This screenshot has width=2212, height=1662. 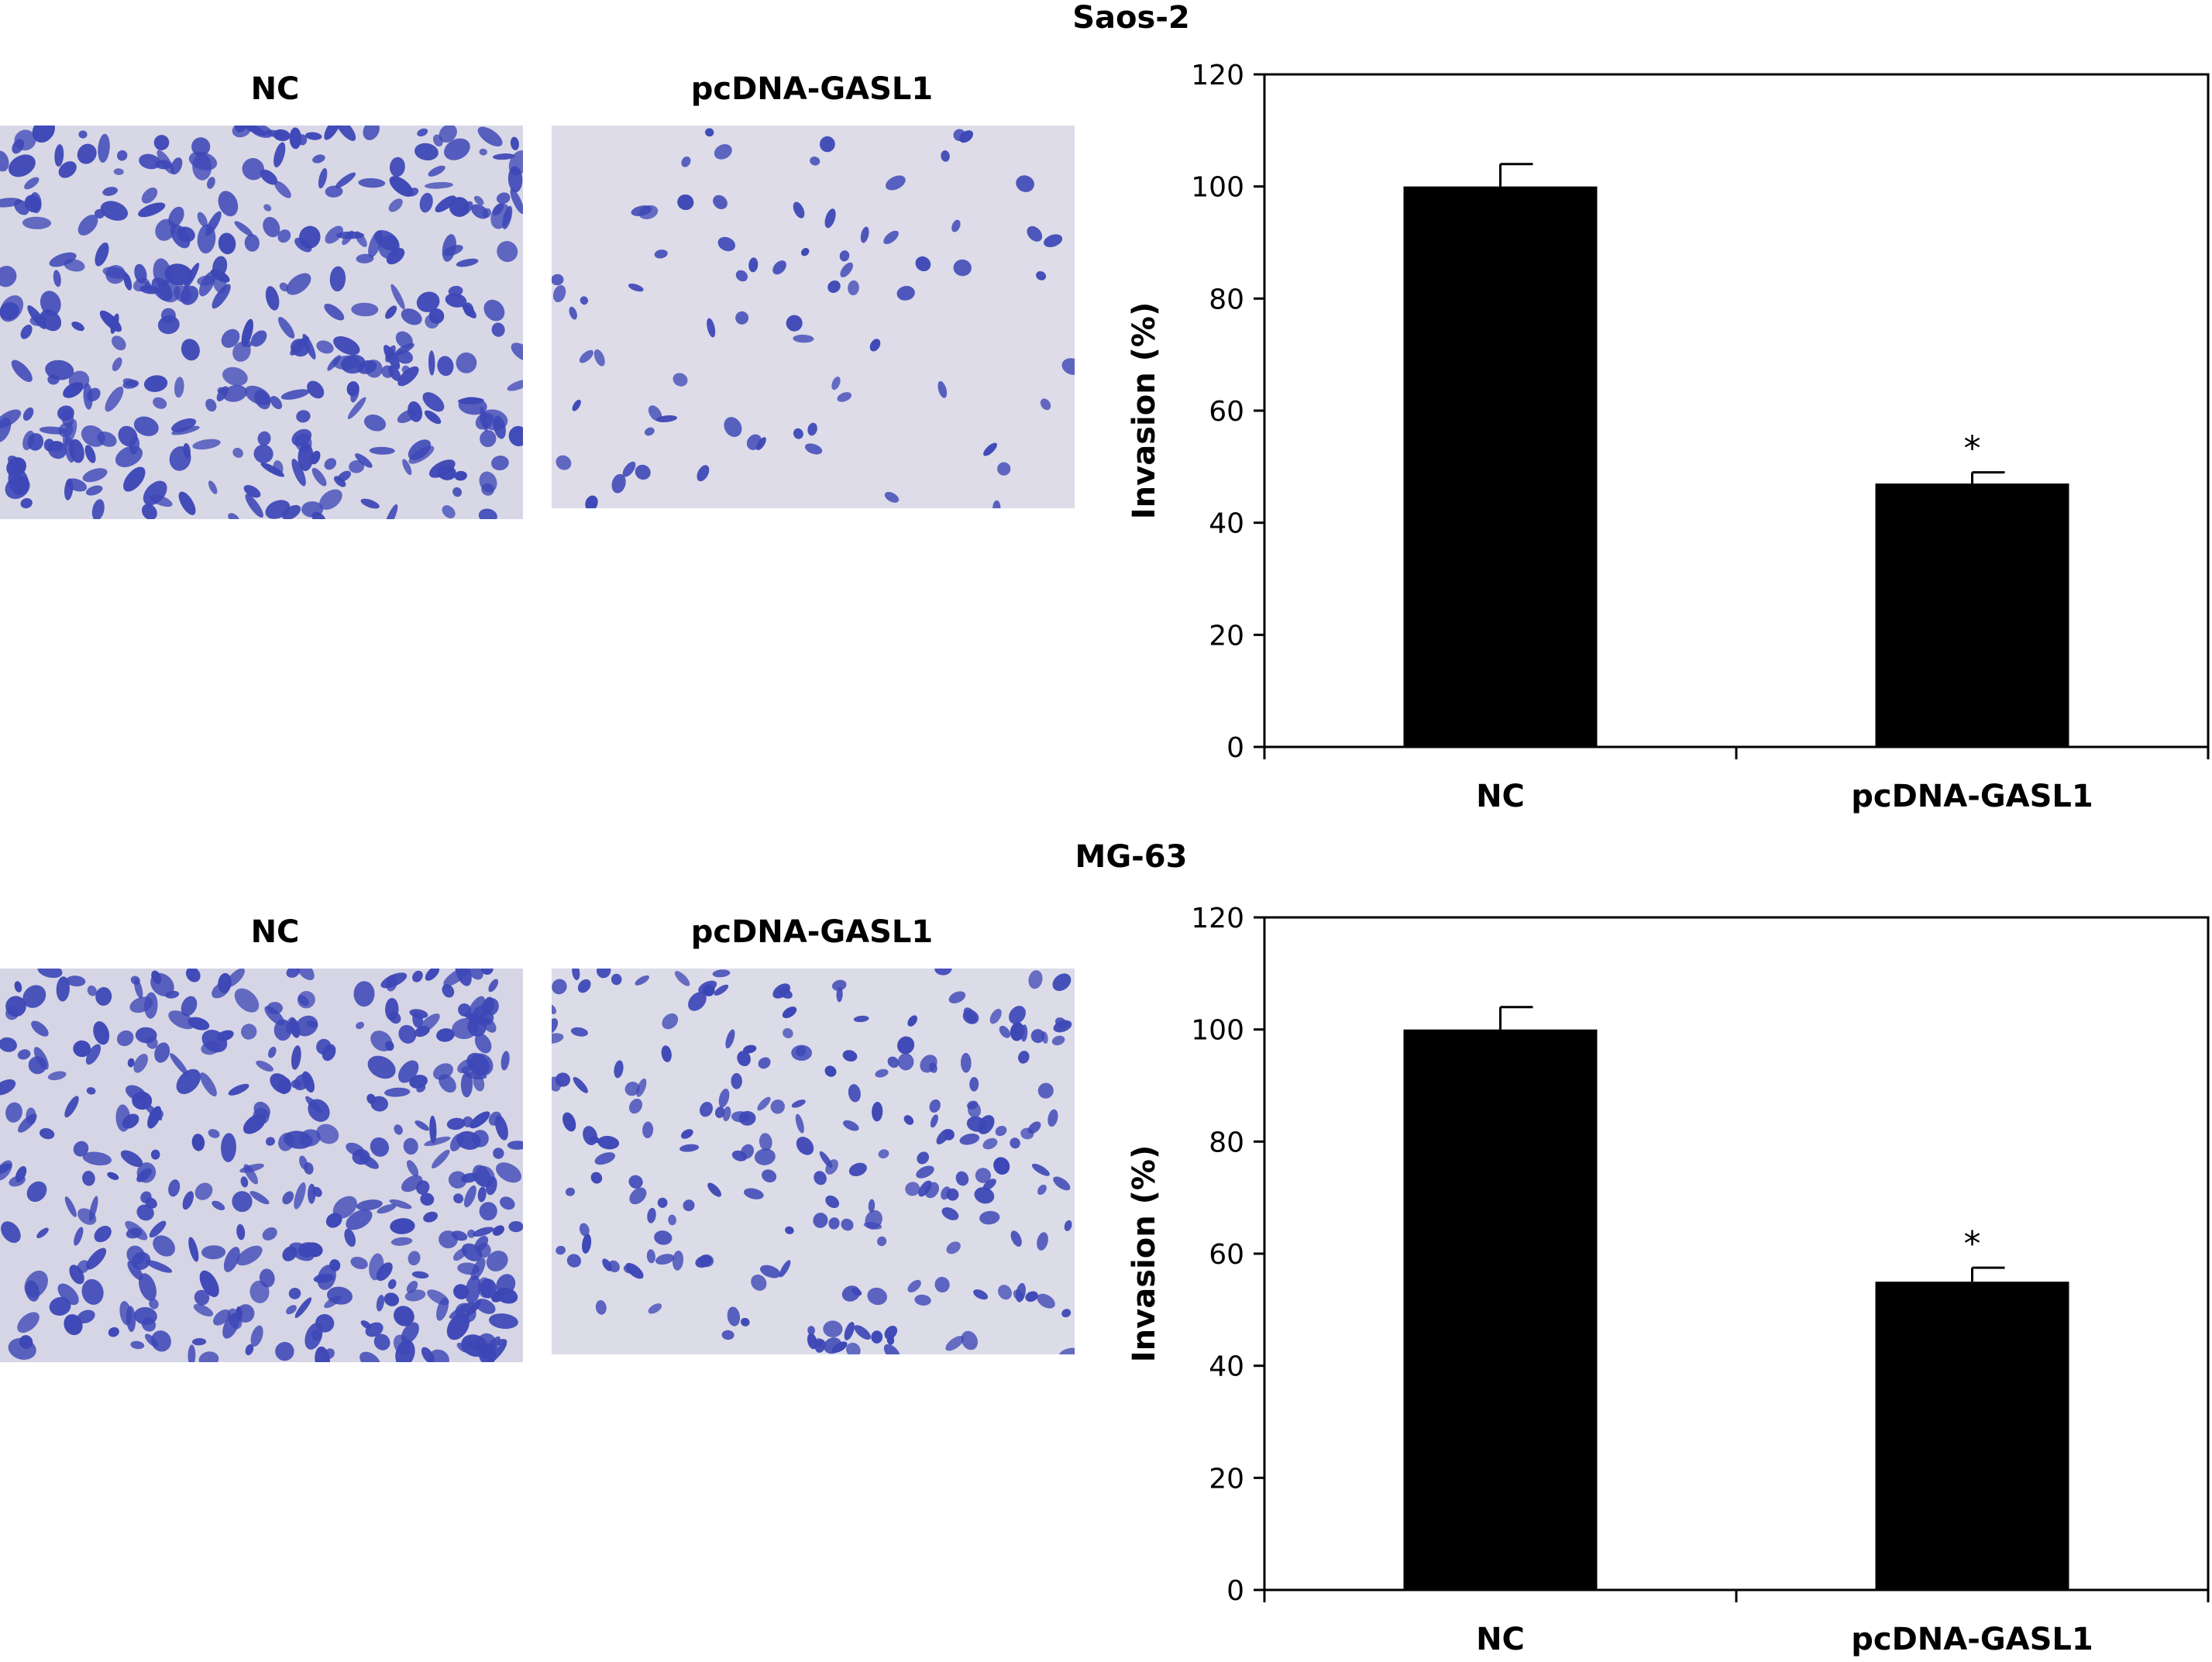 What do you see at coordinates (1217, 918) in the screenshot?
I see `y-tick-label: 120` at bounding box center [1217, 918].